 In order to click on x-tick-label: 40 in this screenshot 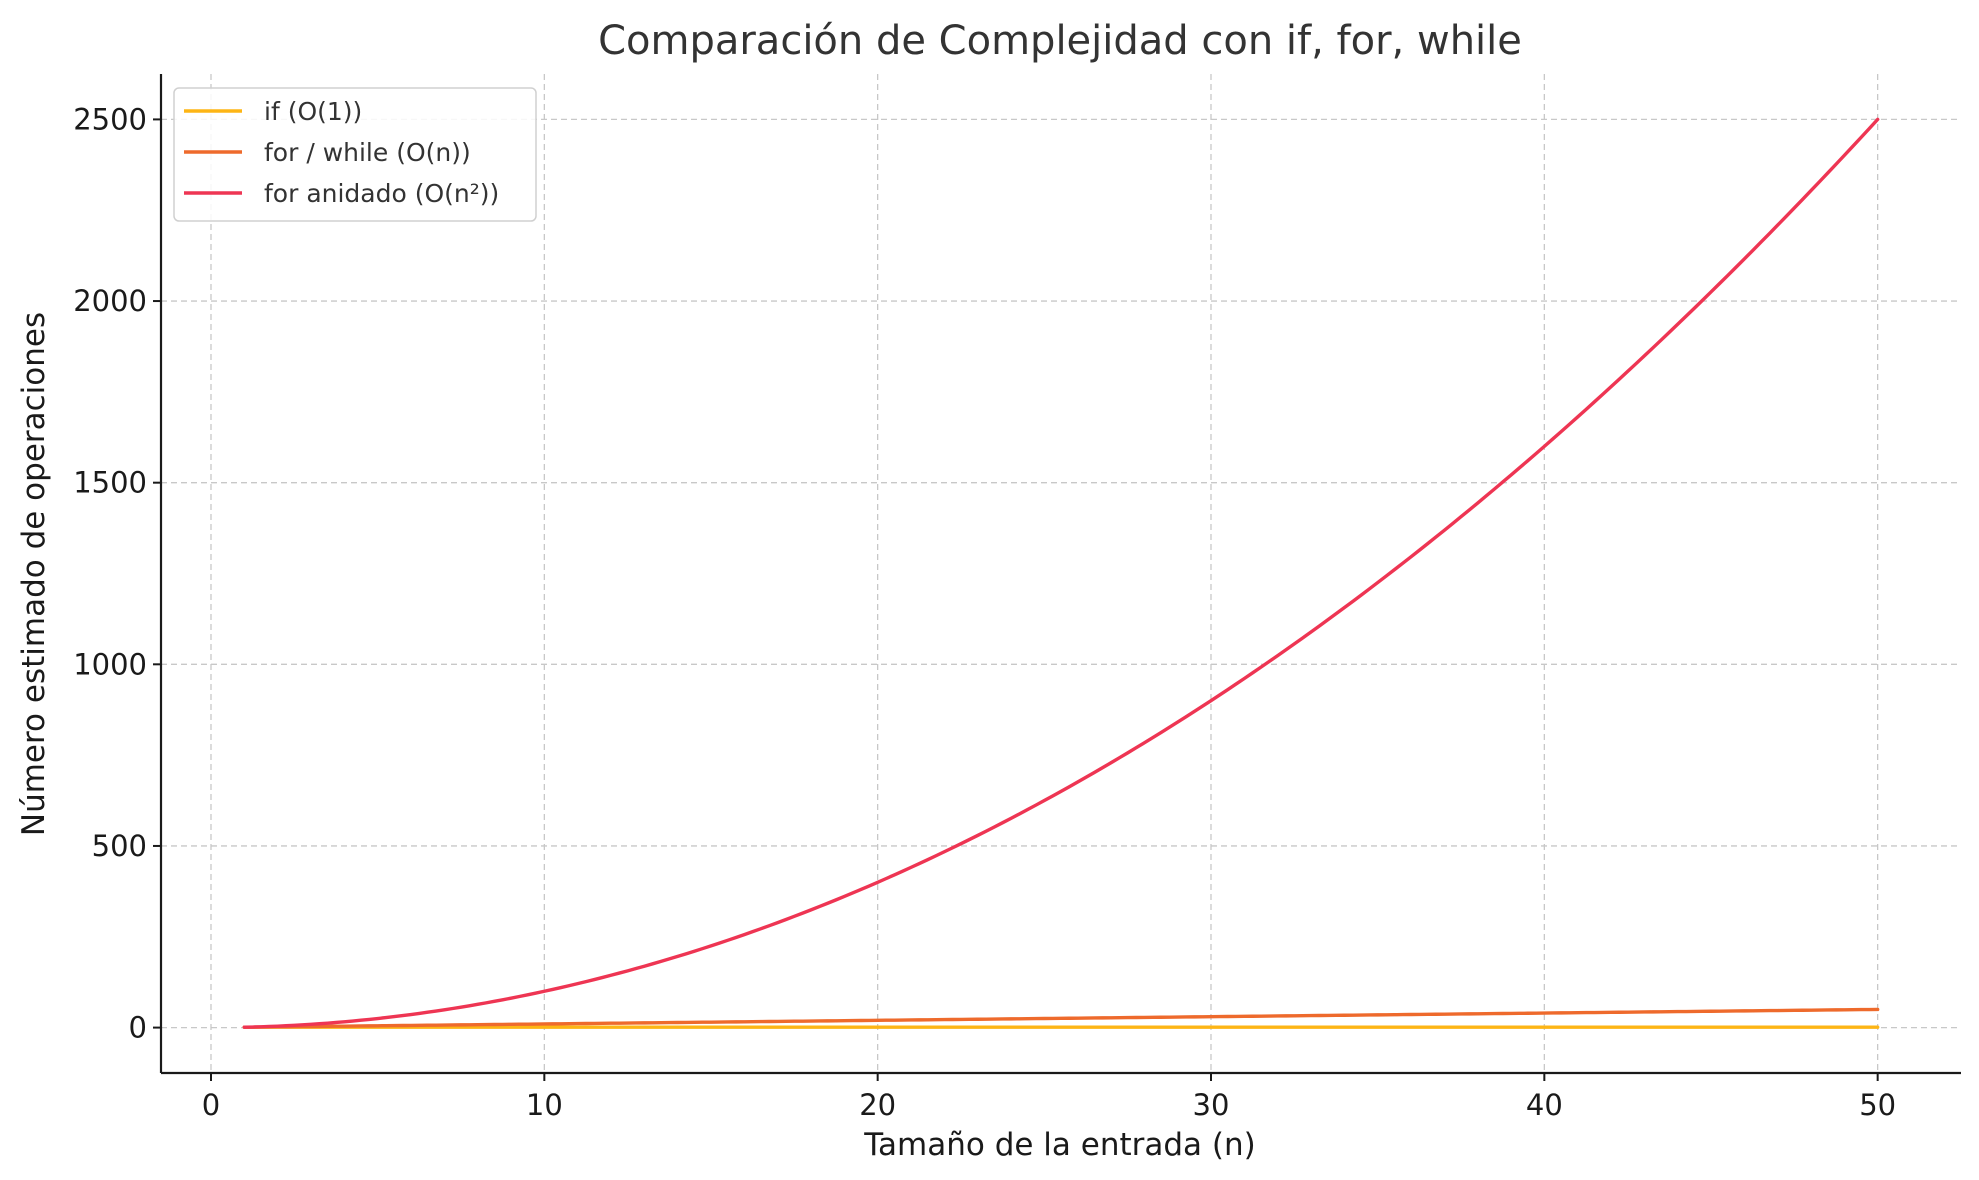, I will do `click(1544, 1105)`.